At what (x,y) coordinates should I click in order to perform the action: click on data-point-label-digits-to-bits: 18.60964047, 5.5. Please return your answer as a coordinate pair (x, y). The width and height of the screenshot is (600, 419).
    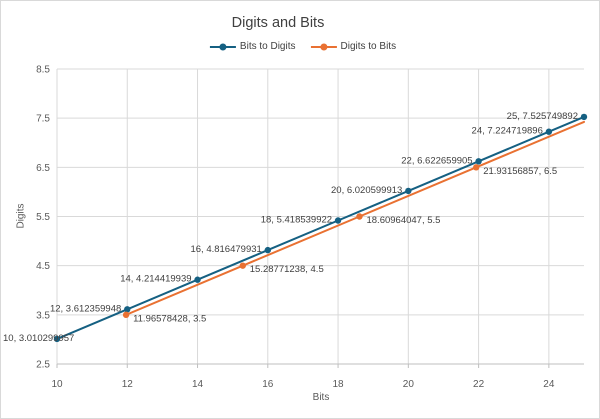
    Looking at the image, I should click on (403, 220).